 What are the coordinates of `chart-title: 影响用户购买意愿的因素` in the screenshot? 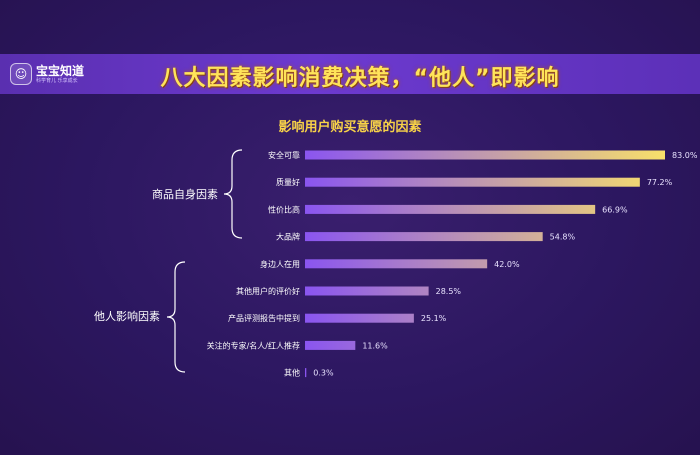 It's located at (350, 127).